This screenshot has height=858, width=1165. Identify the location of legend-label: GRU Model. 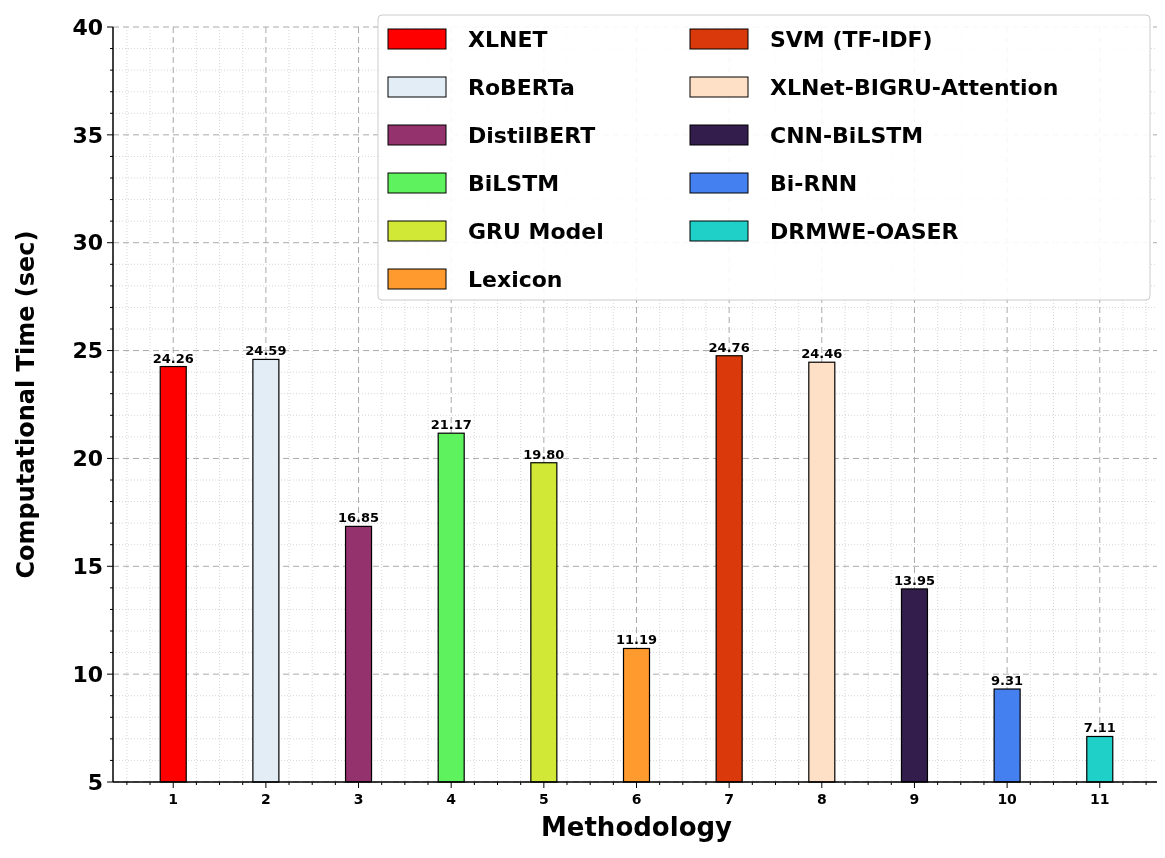
(536, 231).